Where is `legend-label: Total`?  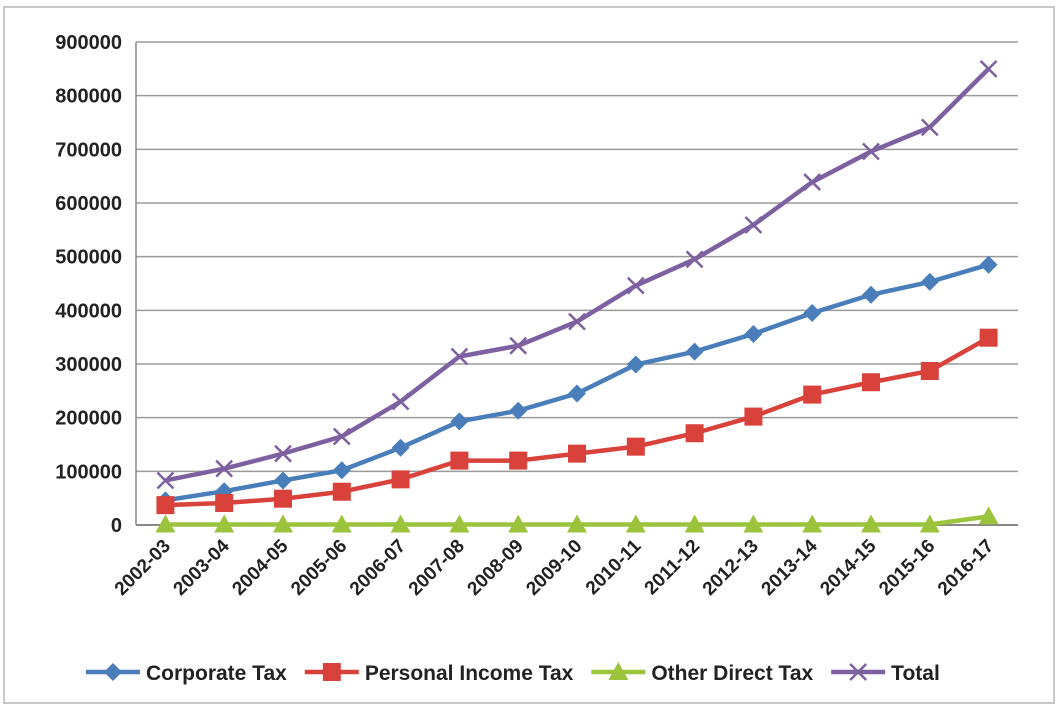 legend-label: Total is located at coordinates (915, 673).